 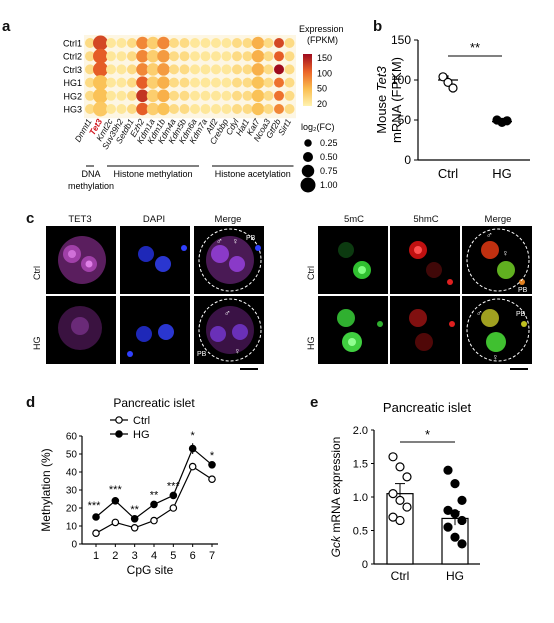 What do you see at coordinates (37, 273) in the screenshot?
I see `row-label-ctrl-left: Ctrl` at bounding box center [37, 273].